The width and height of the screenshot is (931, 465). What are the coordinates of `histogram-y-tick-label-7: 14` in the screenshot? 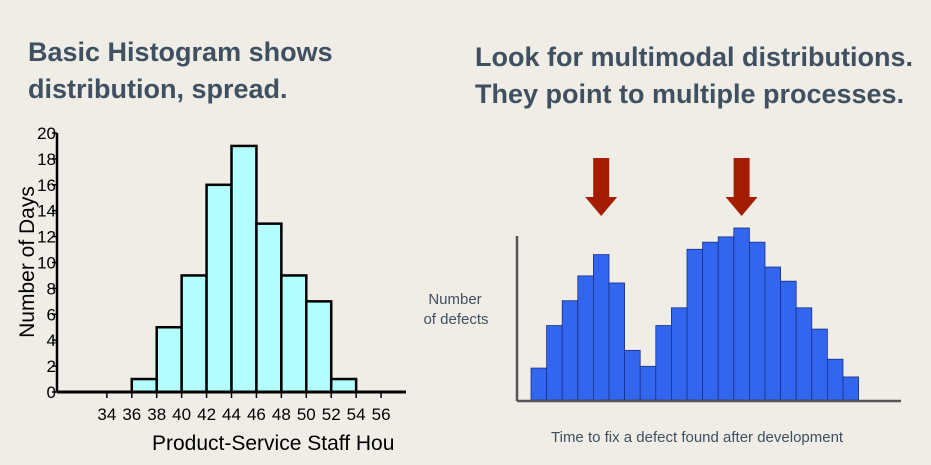 It's located at (46, 211).